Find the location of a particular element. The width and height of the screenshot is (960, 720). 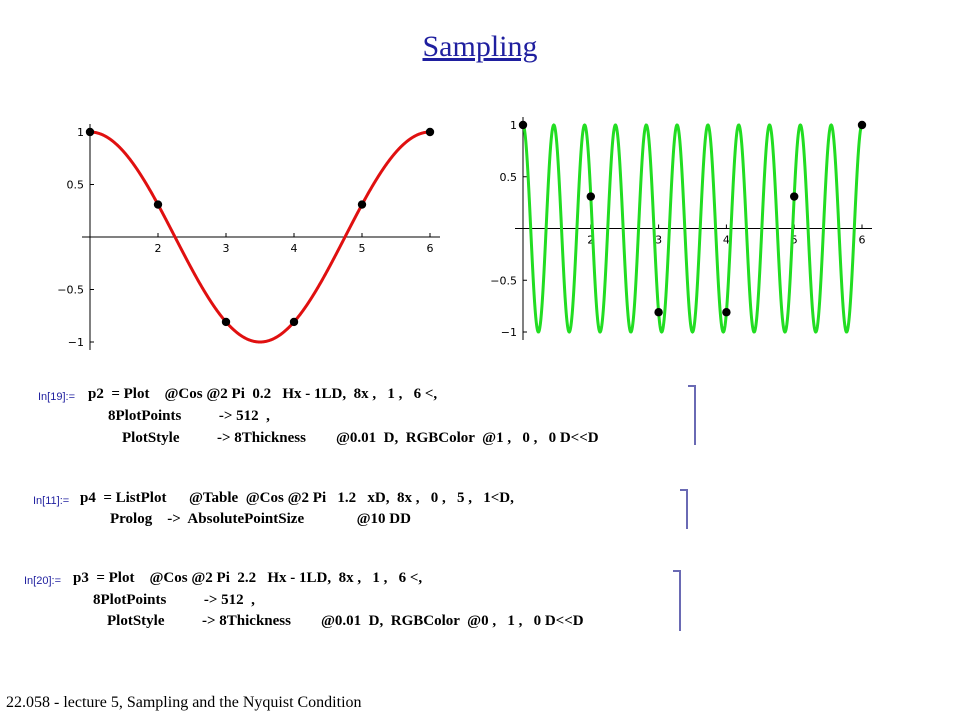

left-cosine-plot: 2 3 4 5 6 1 0.5 −0.5 −1 is located at coordinates (248, 237).